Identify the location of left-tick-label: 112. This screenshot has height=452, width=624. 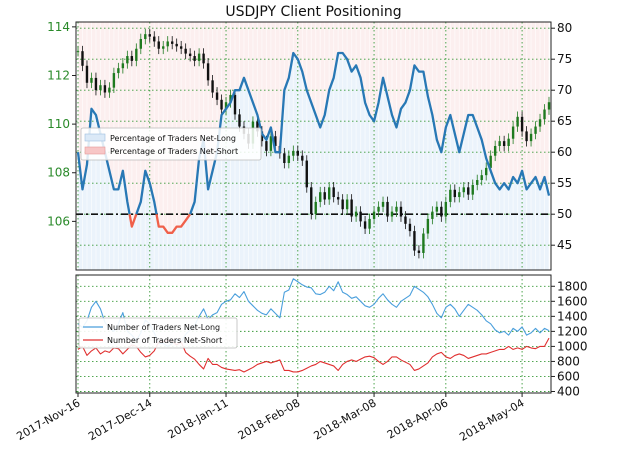
(58, 75).